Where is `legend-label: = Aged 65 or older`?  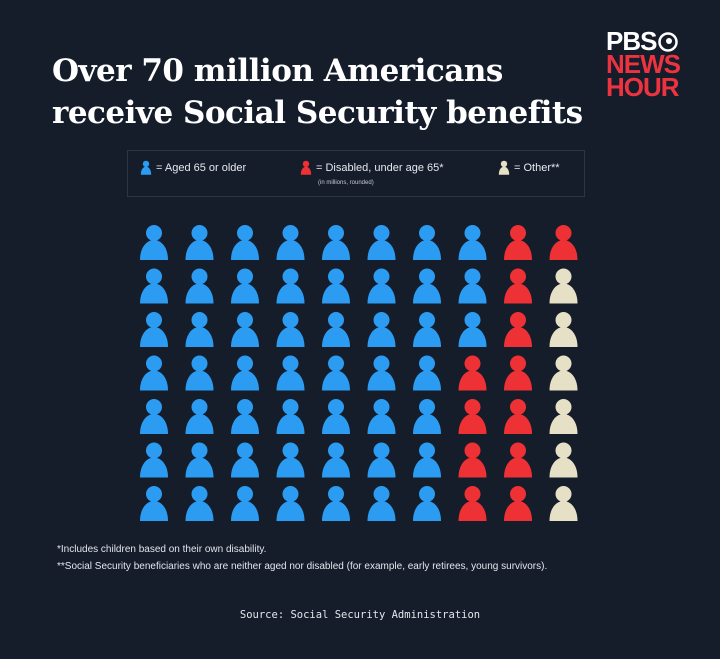 legend-label: = Aged 65 or older is located at coordinates (201, 167).